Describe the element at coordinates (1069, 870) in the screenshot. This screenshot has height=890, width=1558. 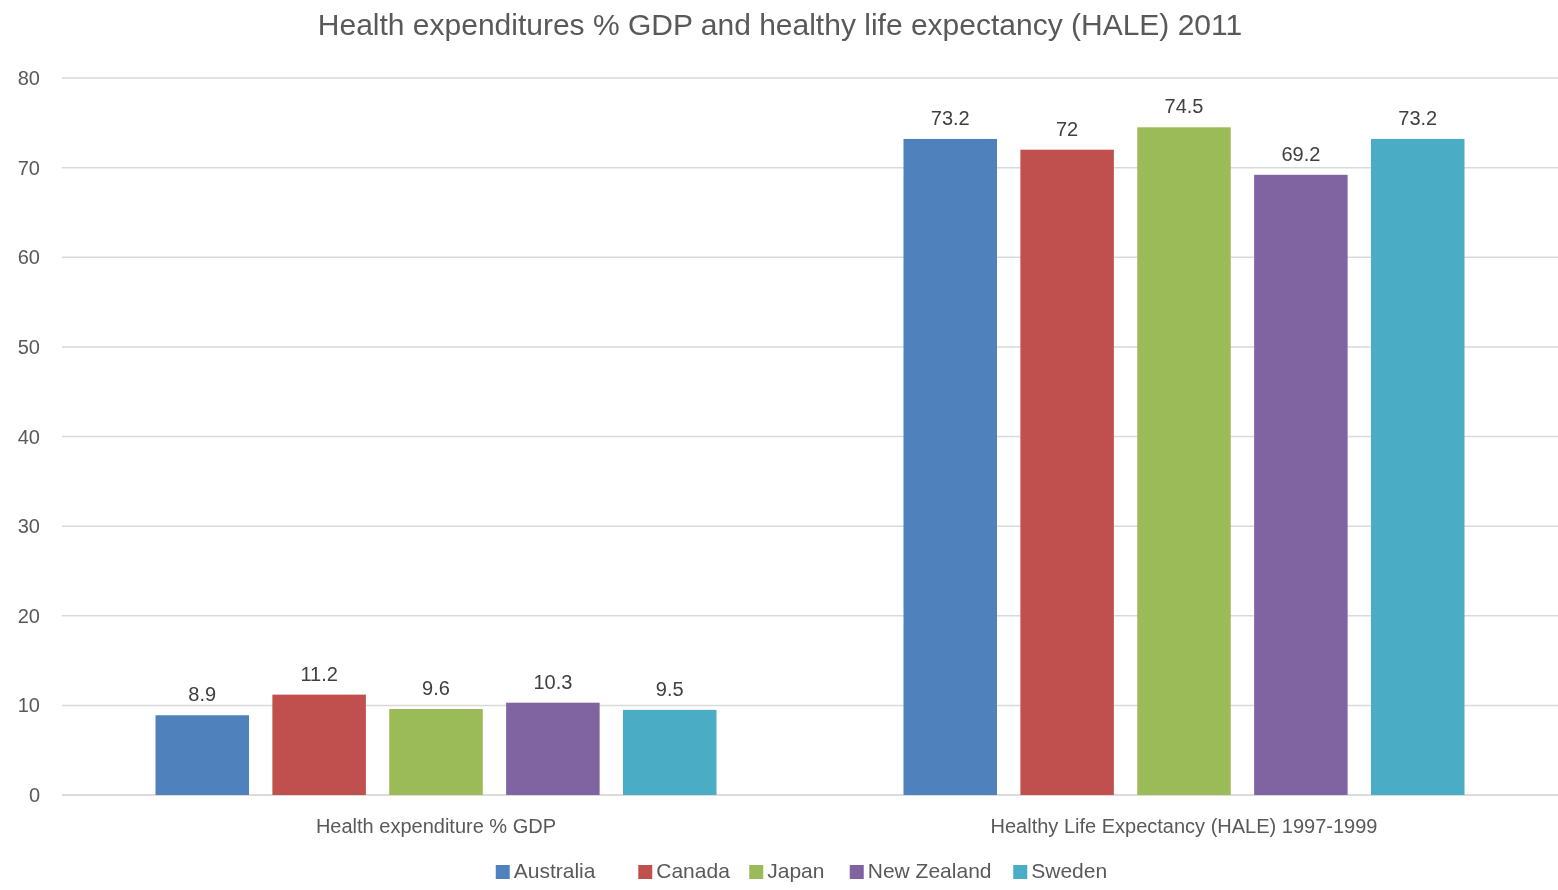
I see `legend-label: Sweden` at that location.